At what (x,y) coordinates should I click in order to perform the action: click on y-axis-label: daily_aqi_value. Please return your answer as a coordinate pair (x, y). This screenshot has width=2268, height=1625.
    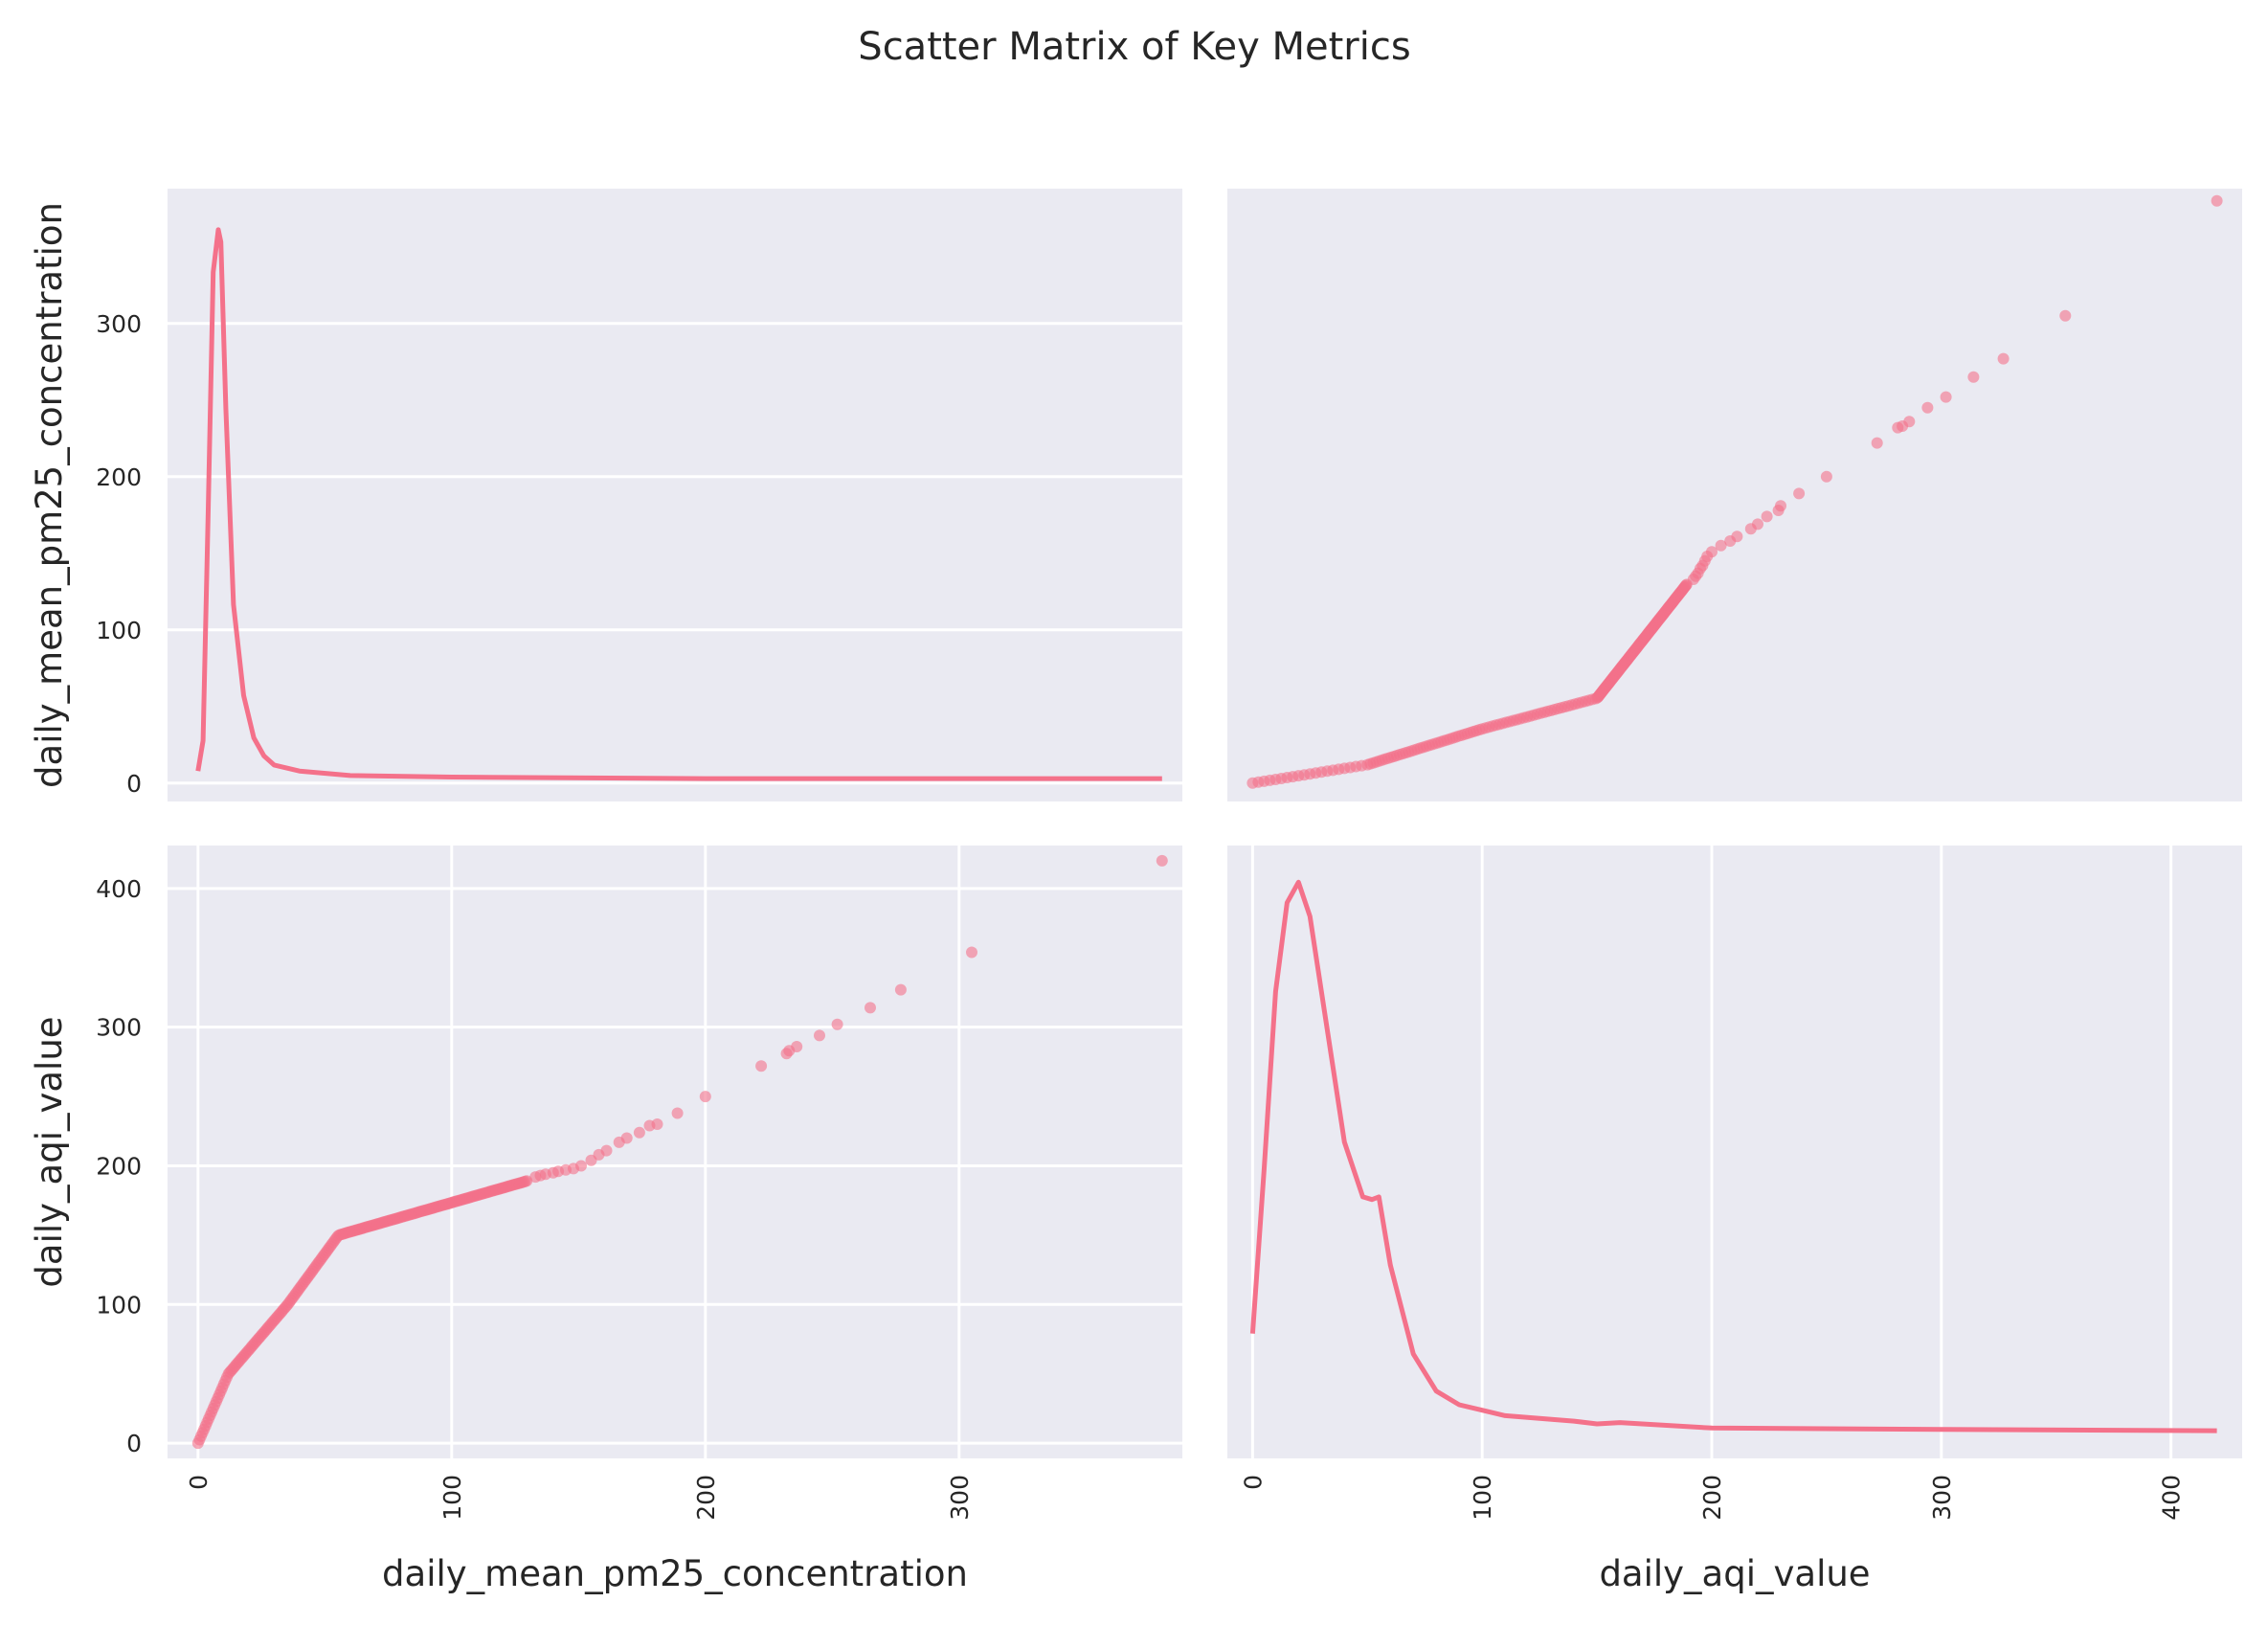
    Looking at the image, I should click on (49, 1152).